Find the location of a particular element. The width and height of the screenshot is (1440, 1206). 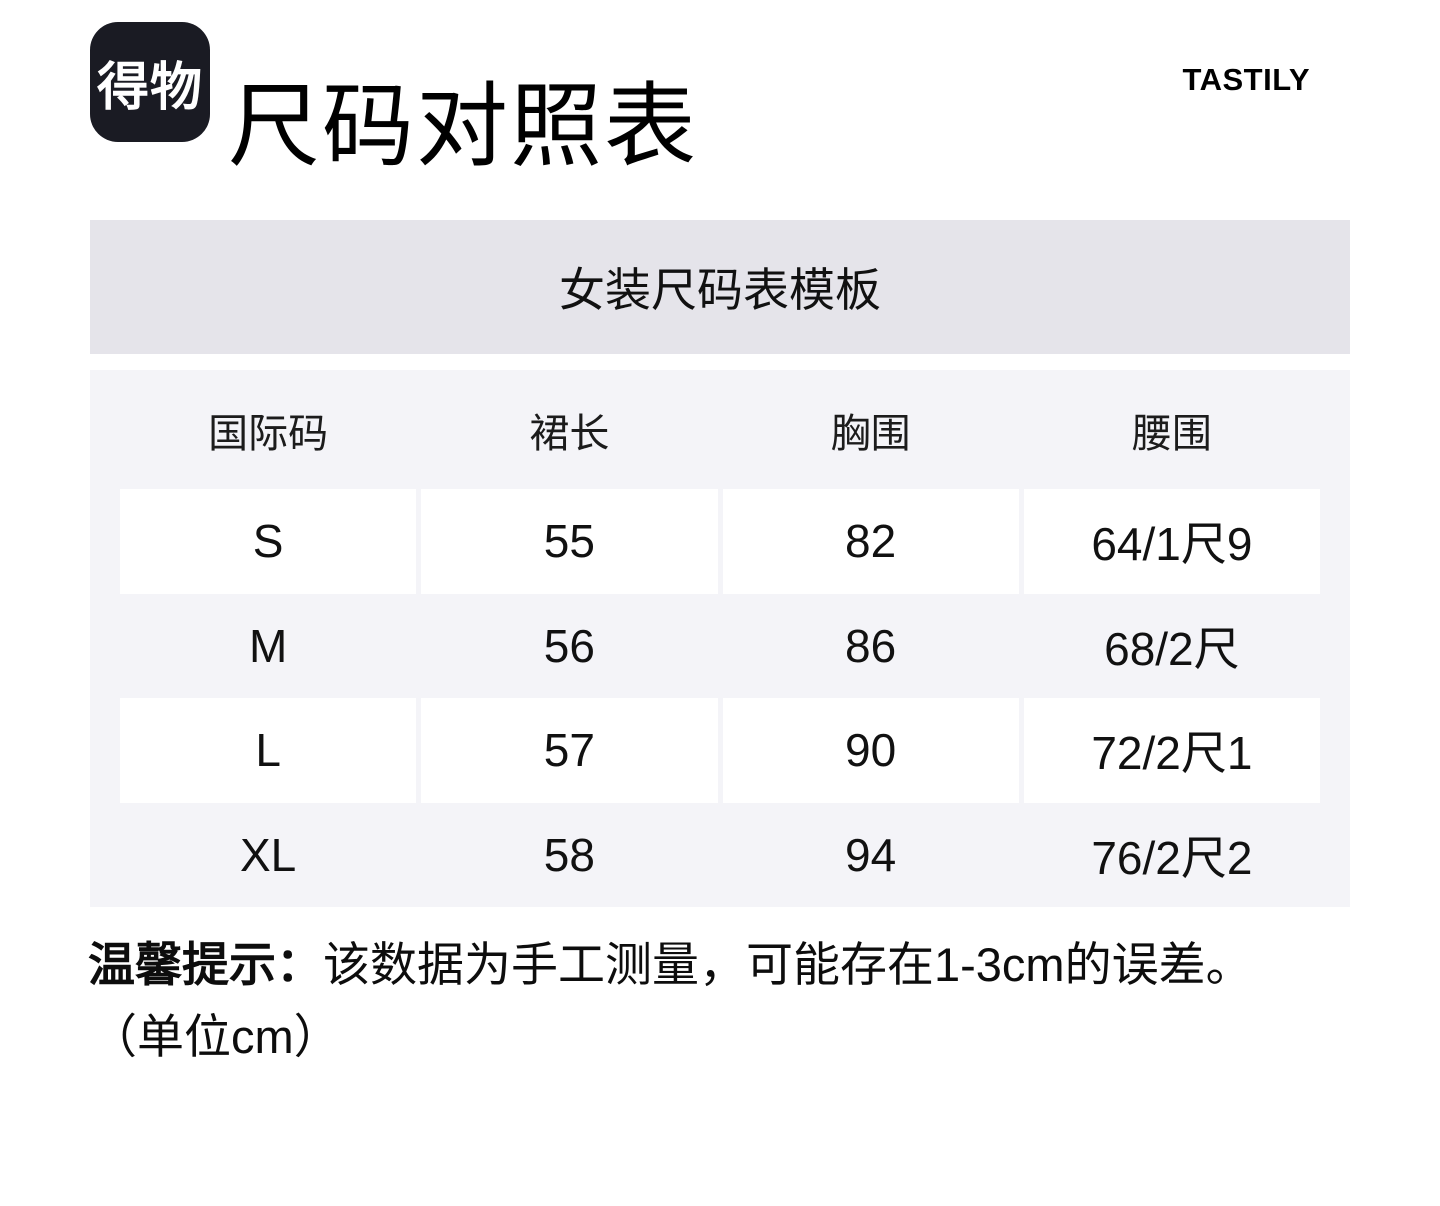

cell-bust: 90 is located at coordinates (870, 750).